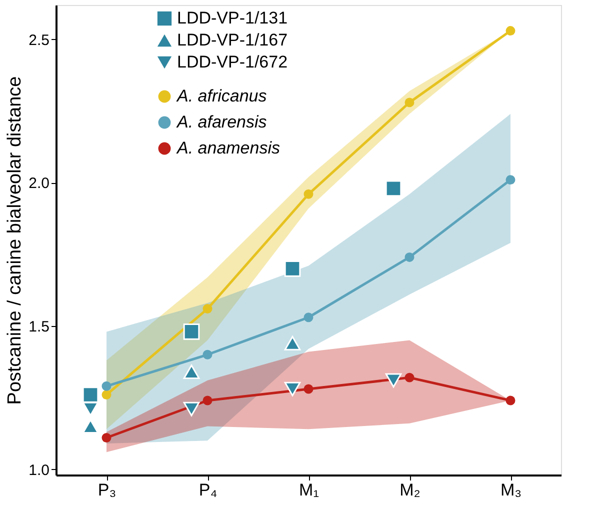  What do you see at coordinates (39, 40) in the screenshot?
I see `y-tick-label: 2.5` at bounding box center [39, 40].